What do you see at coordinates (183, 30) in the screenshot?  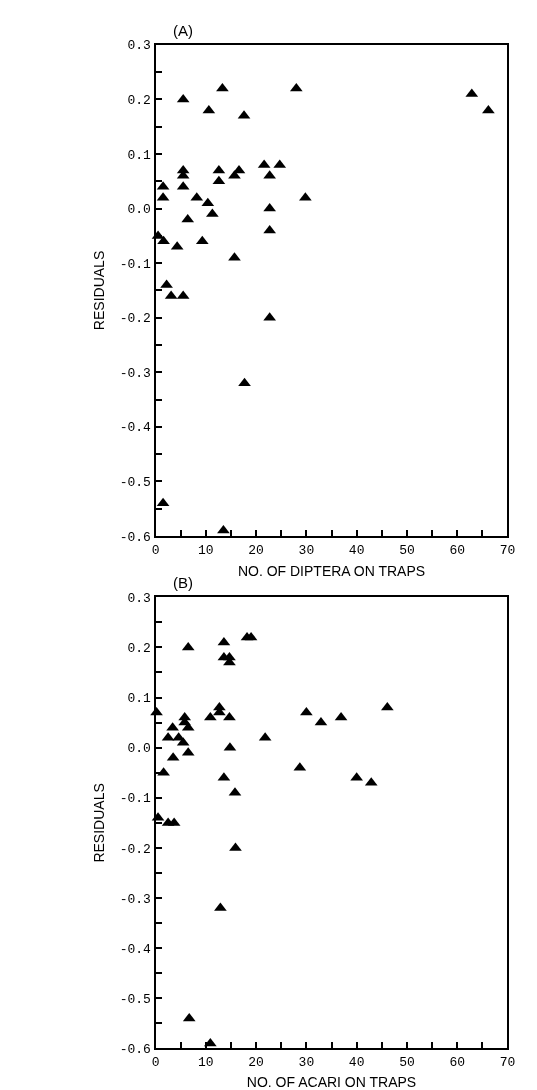 I see `chart-title: (A)` at bounding box center [183, 30].